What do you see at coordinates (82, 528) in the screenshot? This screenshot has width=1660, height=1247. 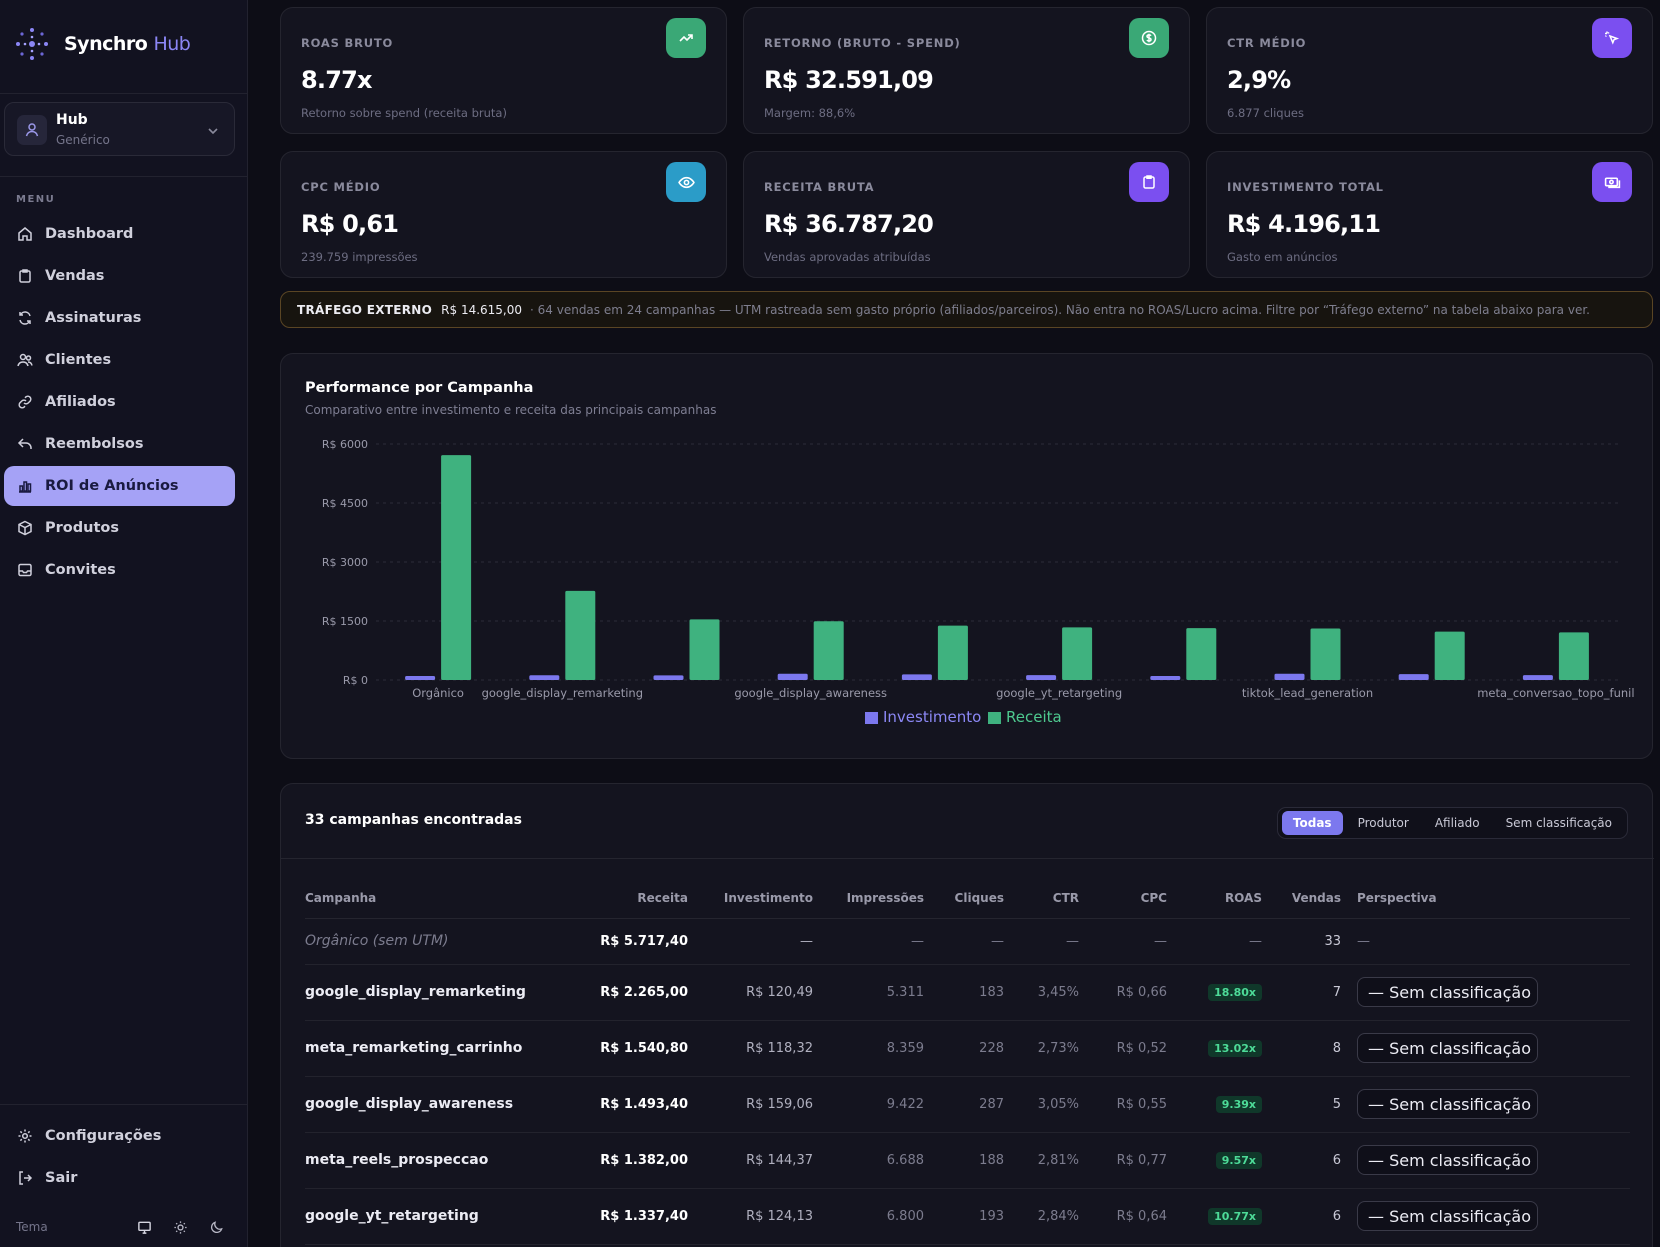 I see `sidebar-item-label: Produtos` at bounding box center [82, 528].